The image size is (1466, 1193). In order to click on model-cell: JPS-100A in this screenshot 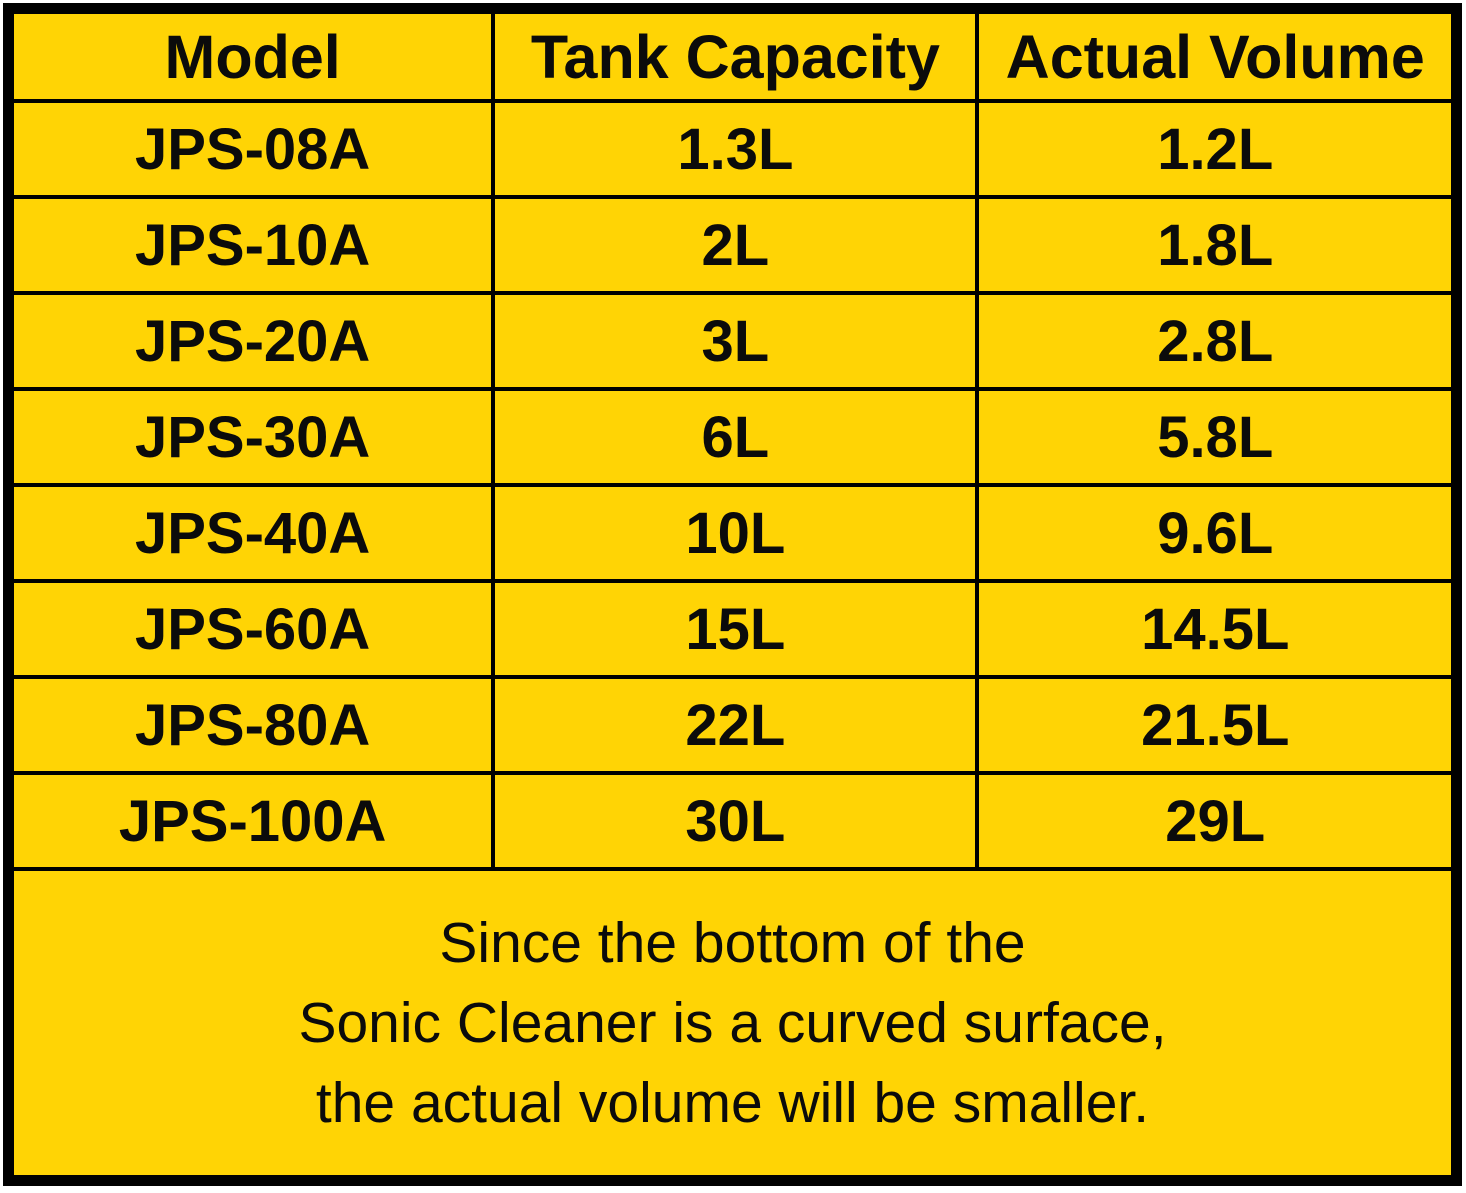, I will do `click(252, 821)`.